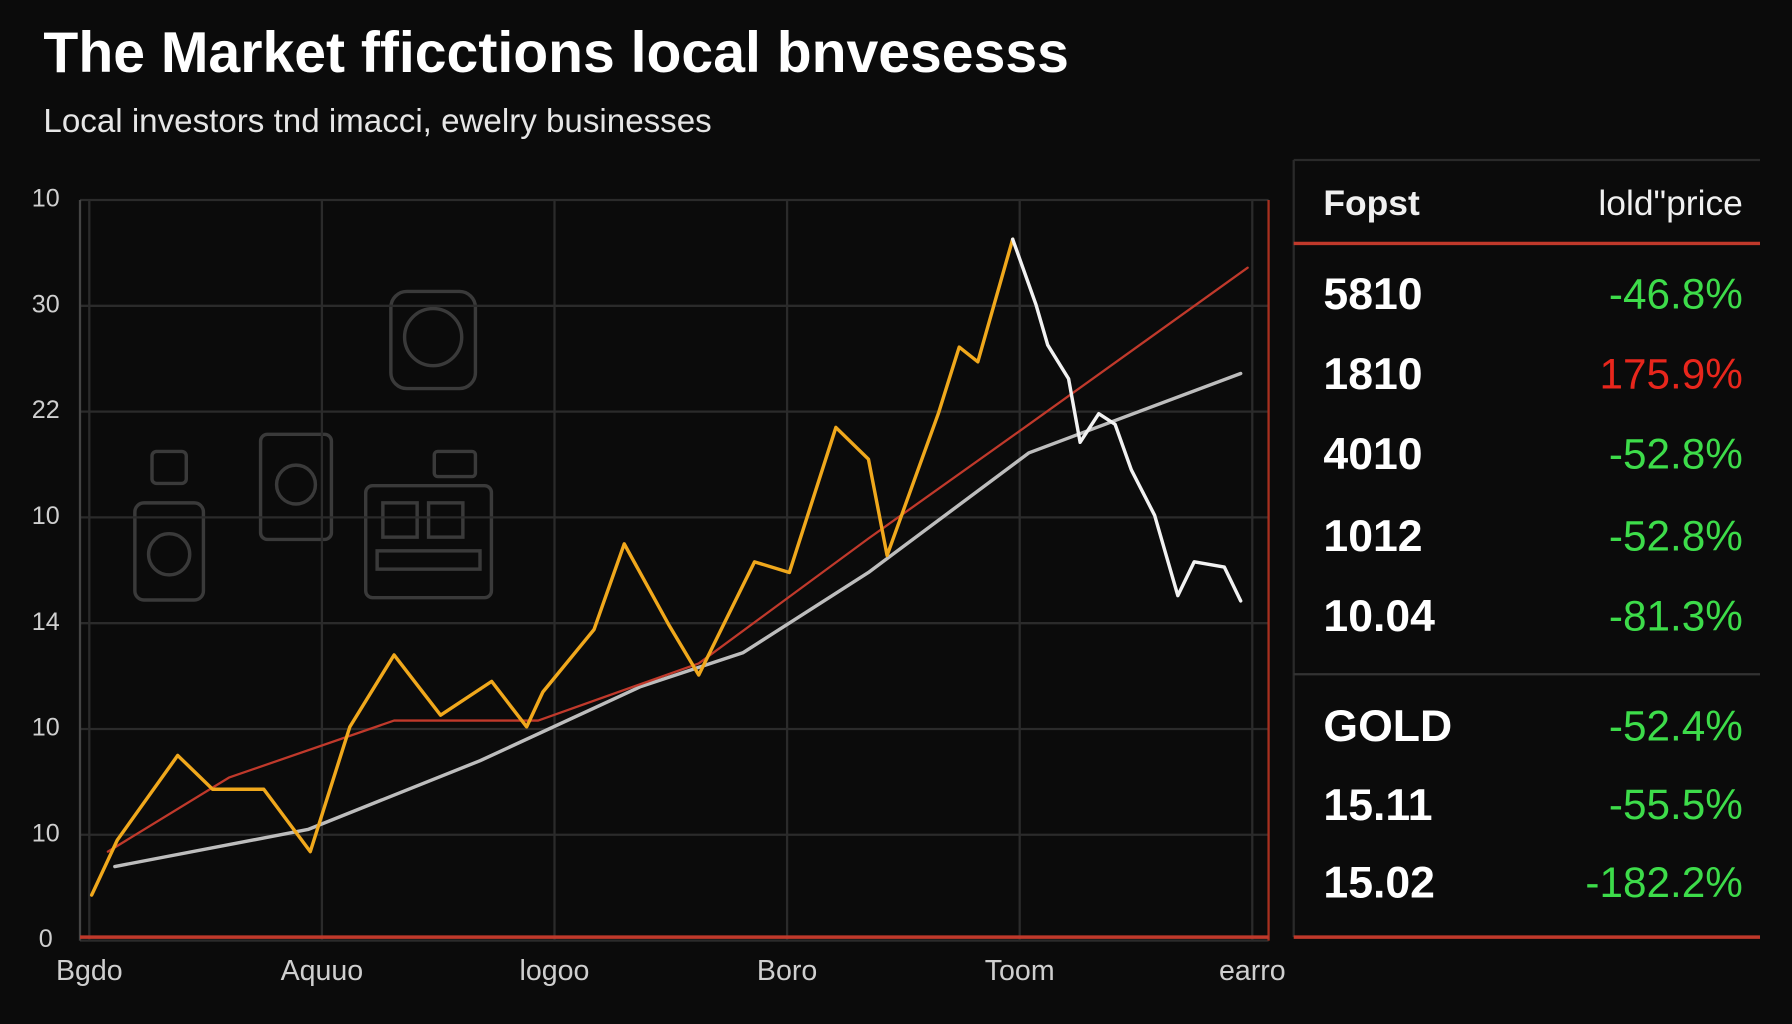 This screenshot has height=1024, width=1792. I want to click on x-tick-label: earro, so click(1252, 971).